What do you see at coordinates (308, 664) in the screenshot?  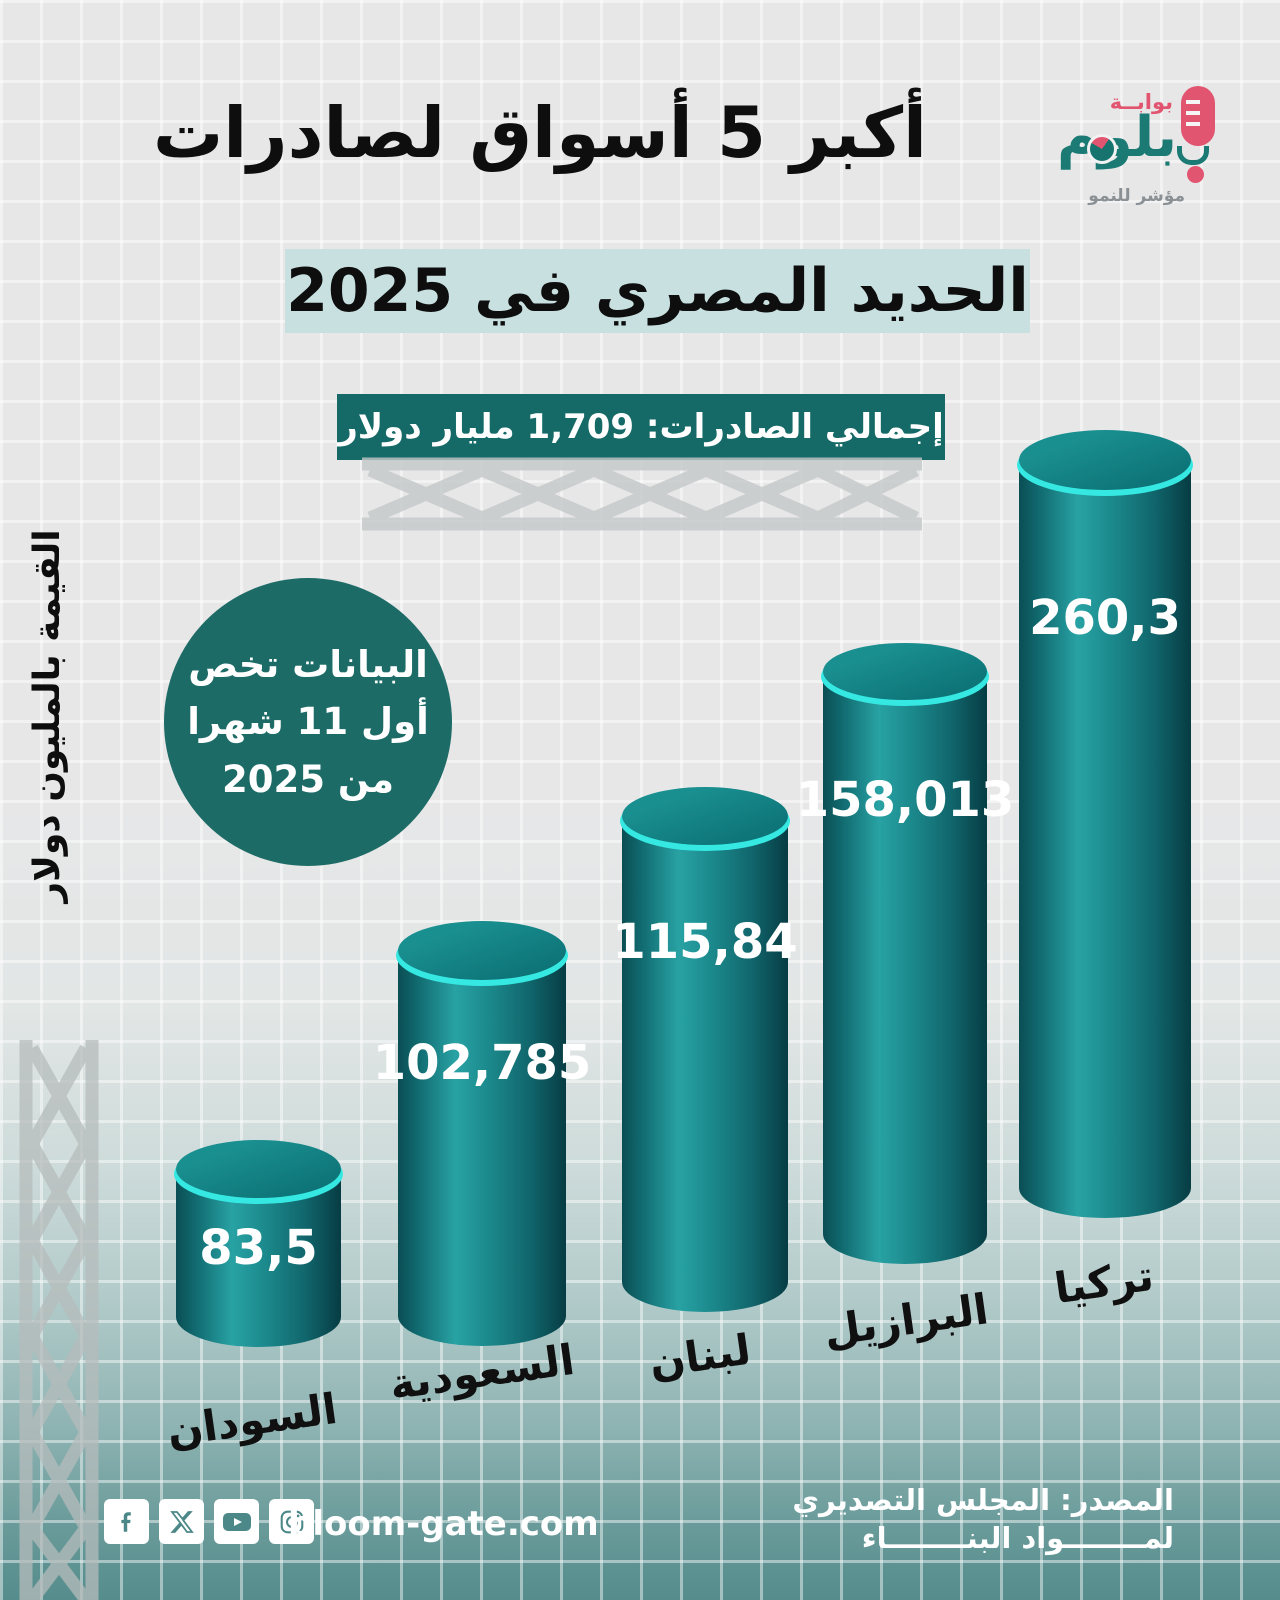 I see `note-line-1: البيانات تخص` at bounding box center [308, 664].